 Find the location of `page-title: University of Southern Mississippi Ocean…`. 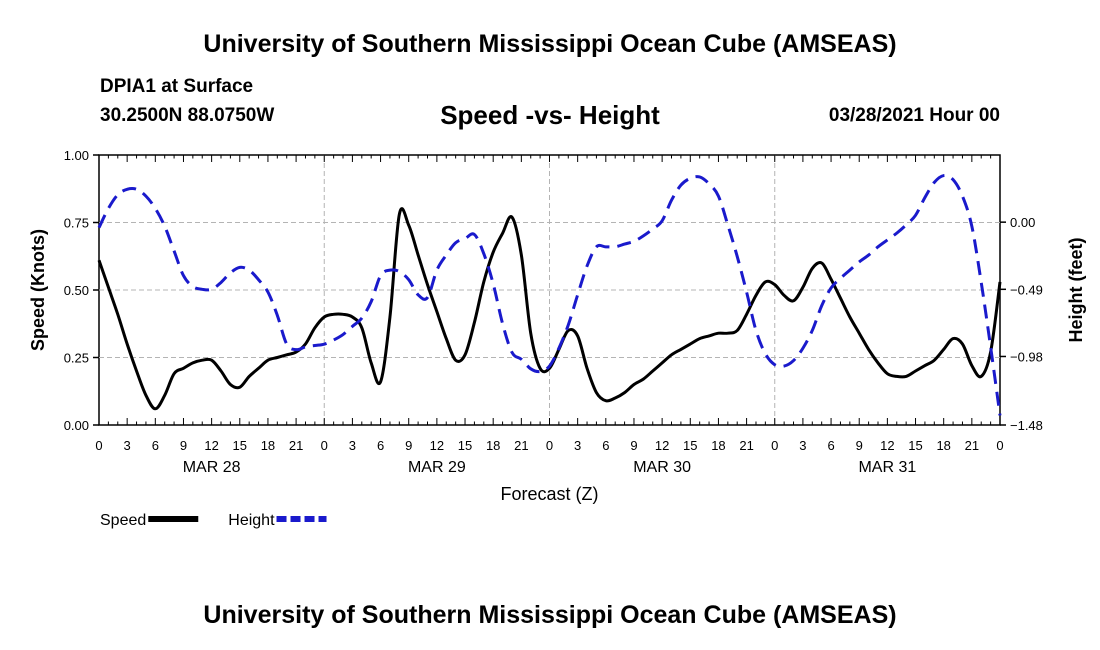

page-title: University of Southern Mississippi Ocean… is located at coordinates (550, 44).